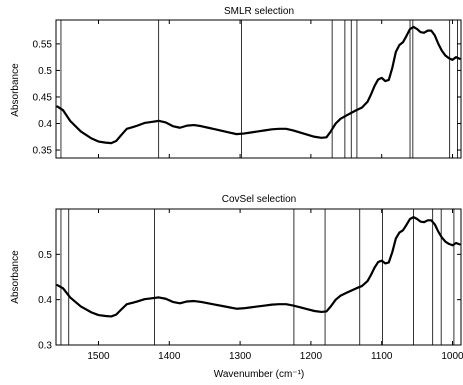  What do you see at coordinates (311, 356) in the screenshot?
I see `covsel-x-tick-label: 1200` at bounding box center [311, 356].